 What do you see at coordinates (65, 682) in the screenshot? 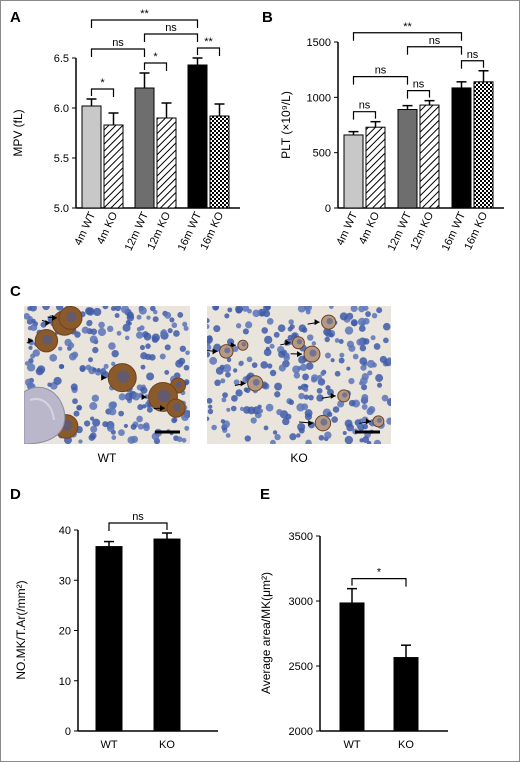
I see `y-tick-label: 10` at bounding box center [65, 682].